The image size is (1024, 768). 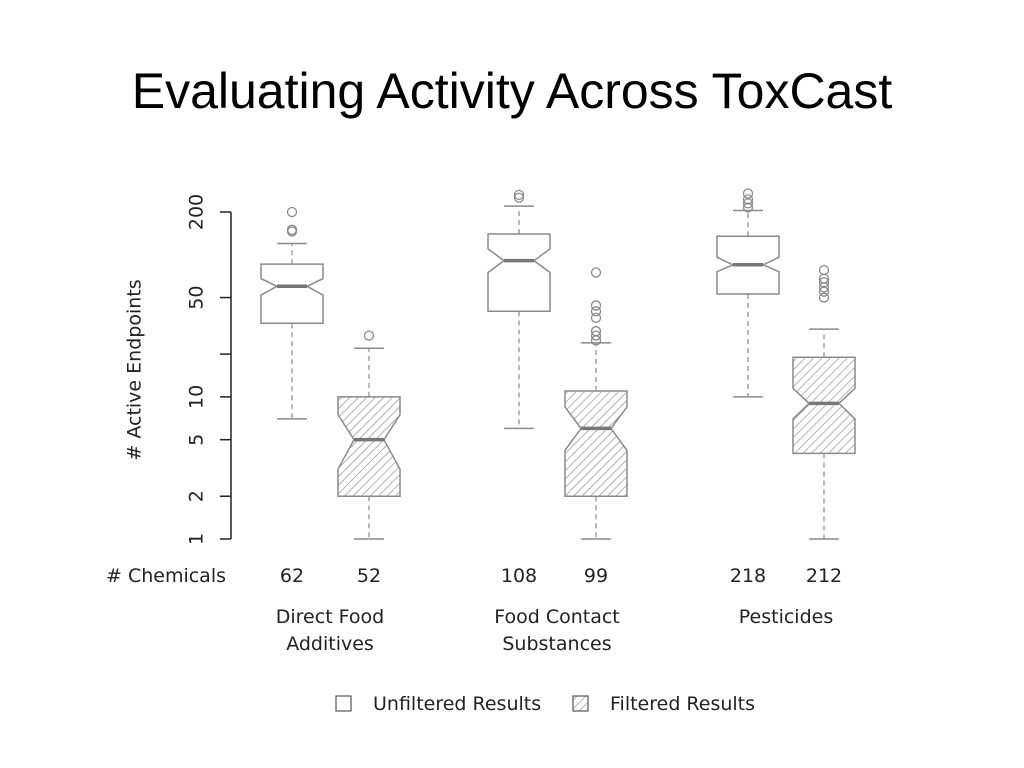 I want to click on legend-swatch-unfiltered-results, so click(x=343, y=703).